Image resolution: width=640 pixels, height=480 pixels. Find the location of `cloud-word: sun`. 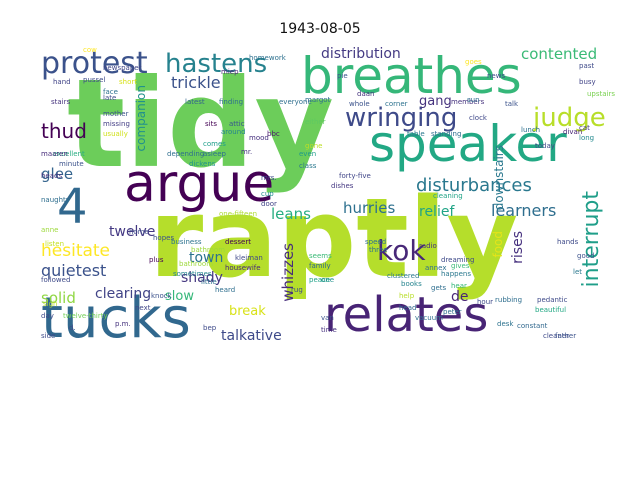

cloud-word: sun is located at coordinates (473, 100).